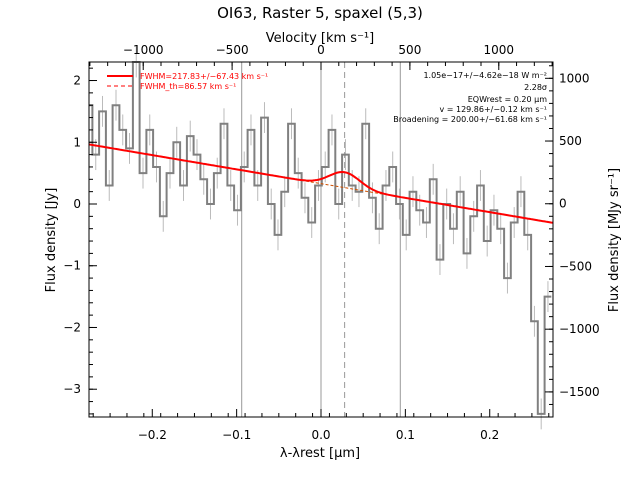 This screenshot has width=640, height=480. What do you see at coordinates (321, 183) in the screenshot?
I see `fit-series` at bounding box center [321, 183].